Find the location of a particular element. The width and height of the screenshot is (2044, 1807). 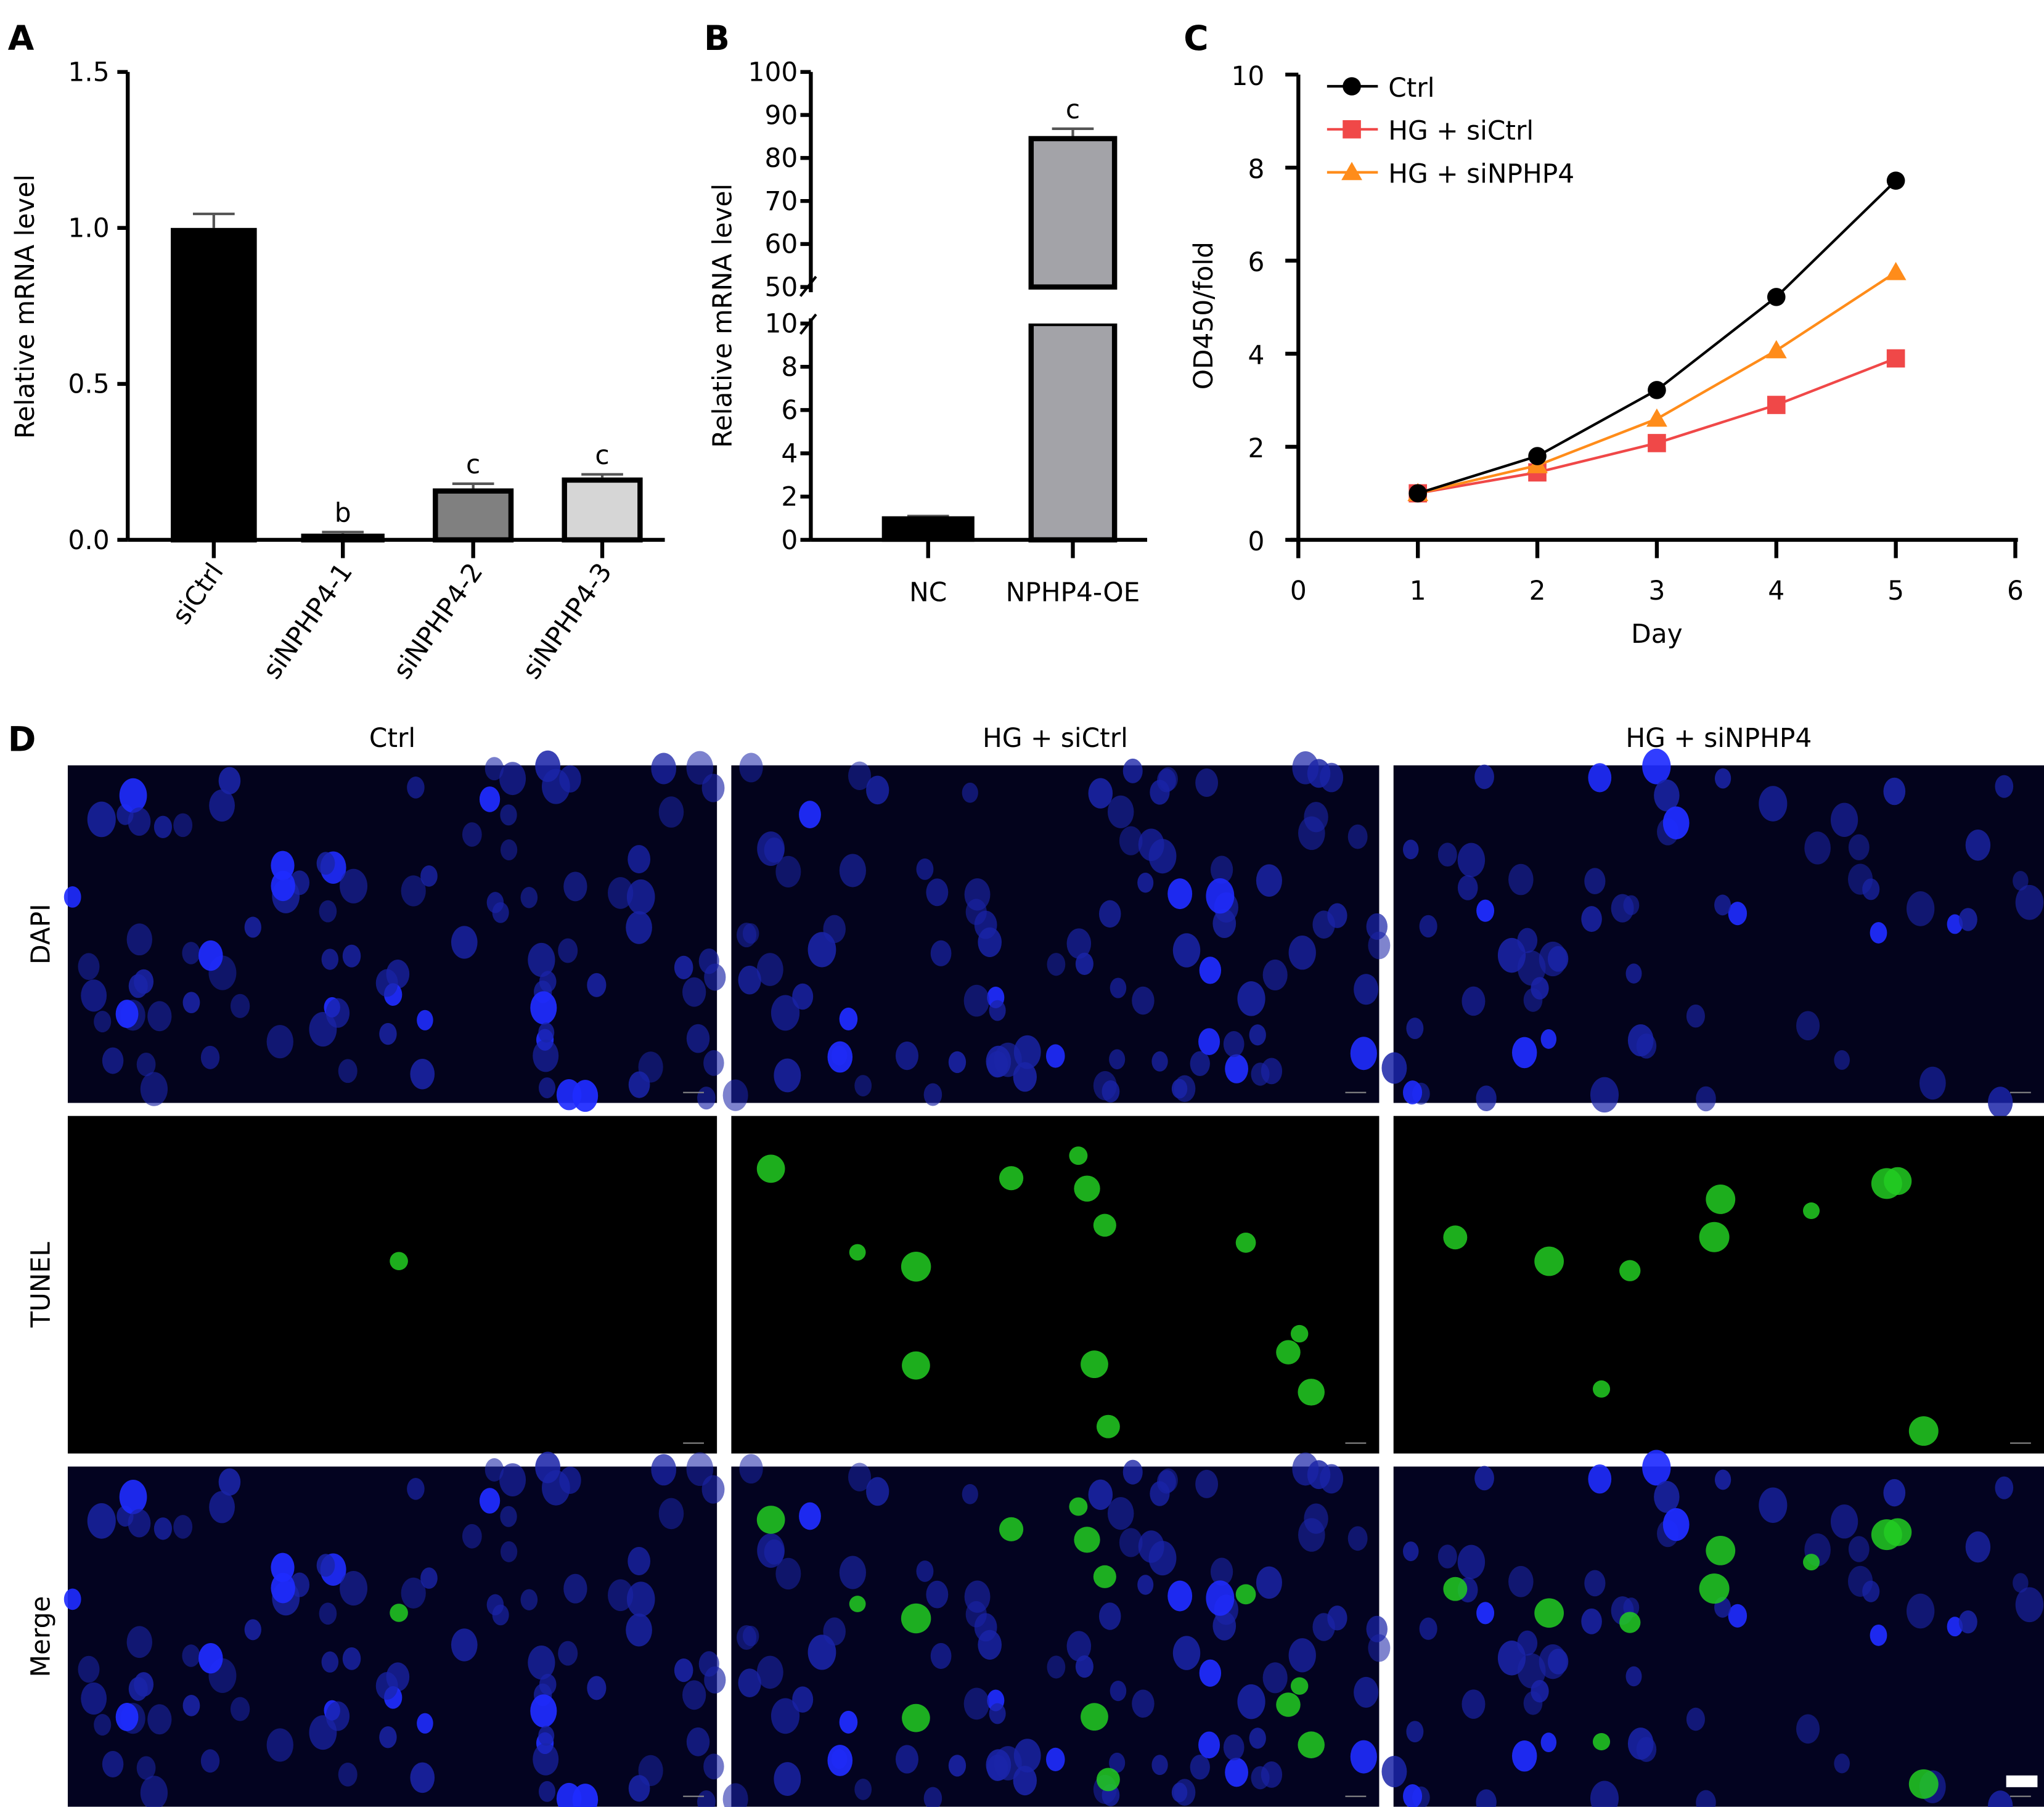

x-tick-label: 6 is located at coordinates (2016, 591).